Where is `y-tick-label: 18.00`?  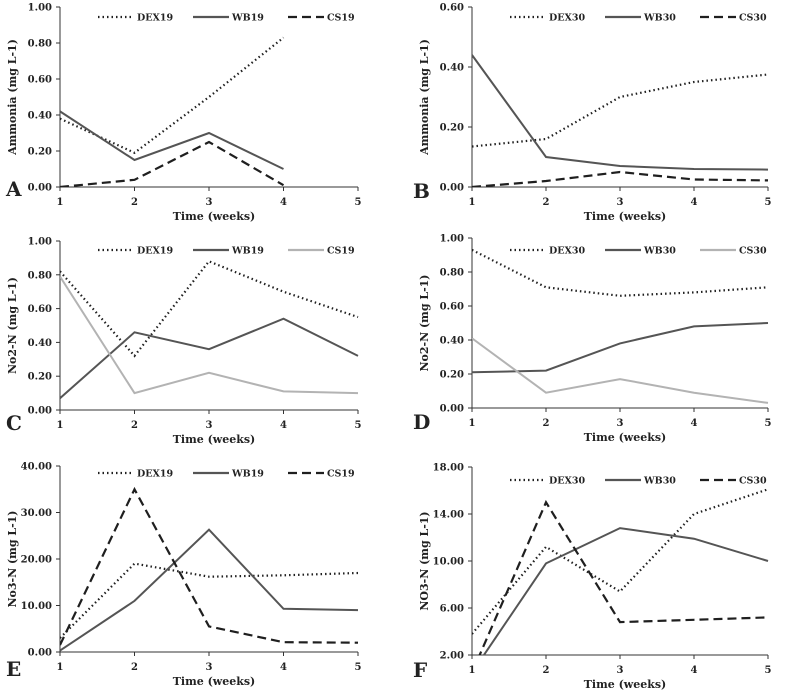 y-tick-label: 18.00 is located at coordinates (448, 468).